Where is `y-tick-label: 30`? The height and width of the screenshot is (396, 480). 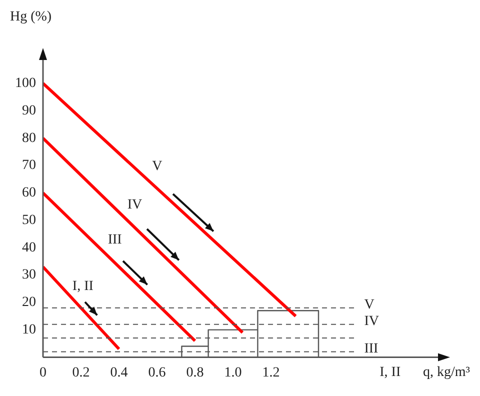
y-tick-label: 30 is located at coordinates (29, 275).